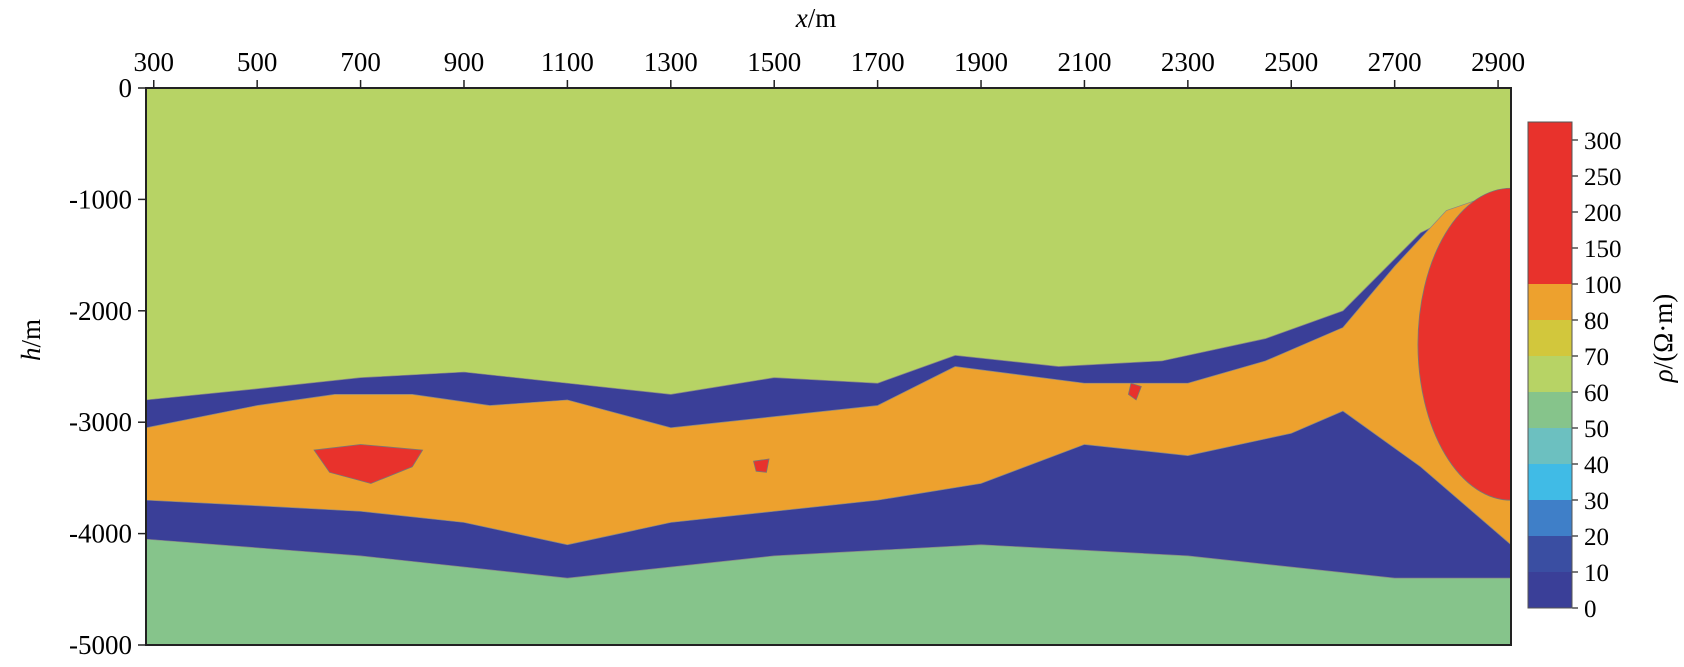  I want to click on colorbar-label: 80, so click(1596, 321).